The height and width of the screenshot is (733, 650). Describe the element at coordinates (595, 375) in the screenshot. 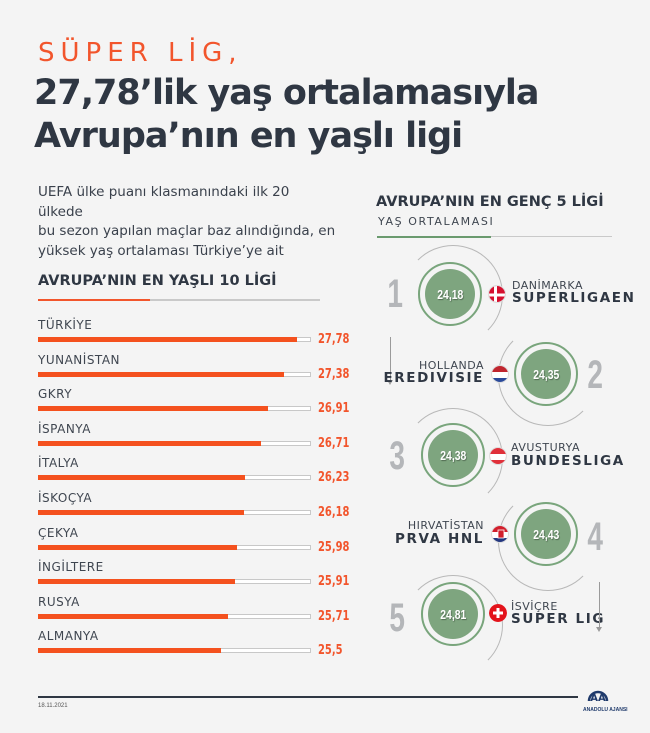

I see `rank-number: 2` at that location.